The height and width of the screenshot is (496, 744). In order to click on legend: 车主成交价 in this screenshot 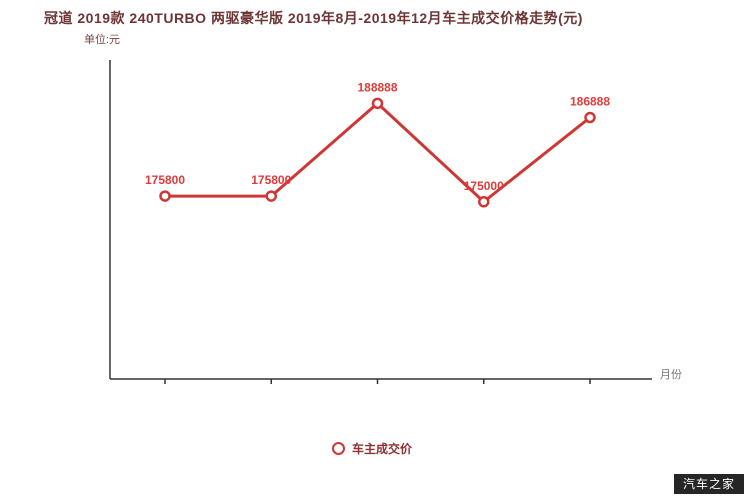, I will do `click(372, 448)`.